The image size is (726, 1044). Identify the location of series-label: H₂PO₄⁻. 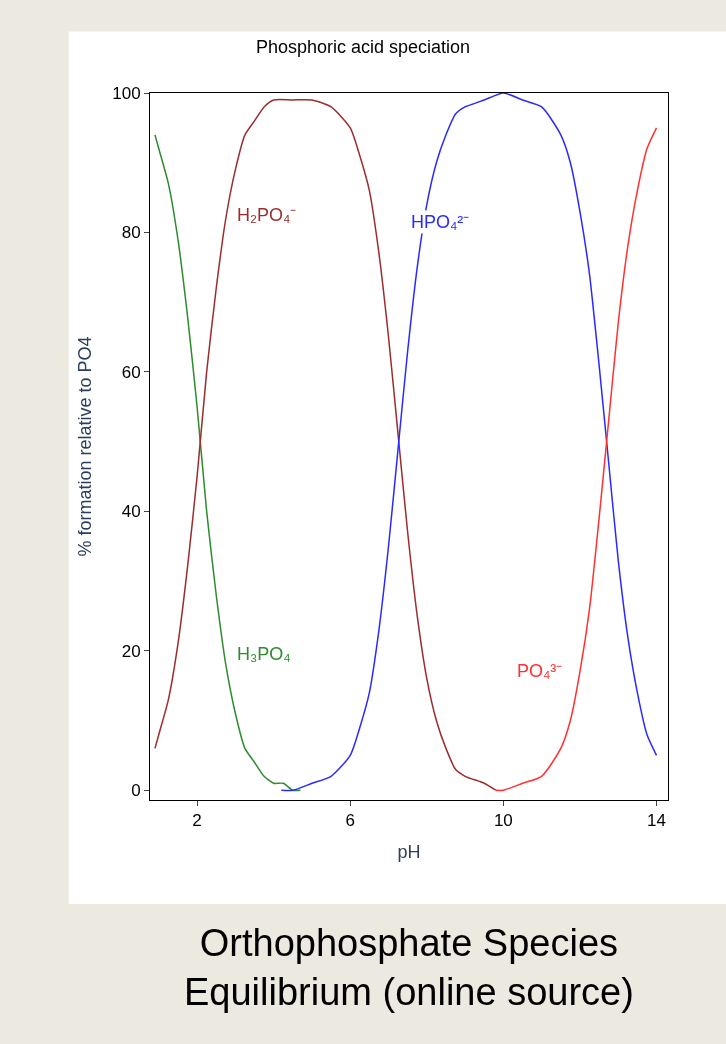
(267, 215).